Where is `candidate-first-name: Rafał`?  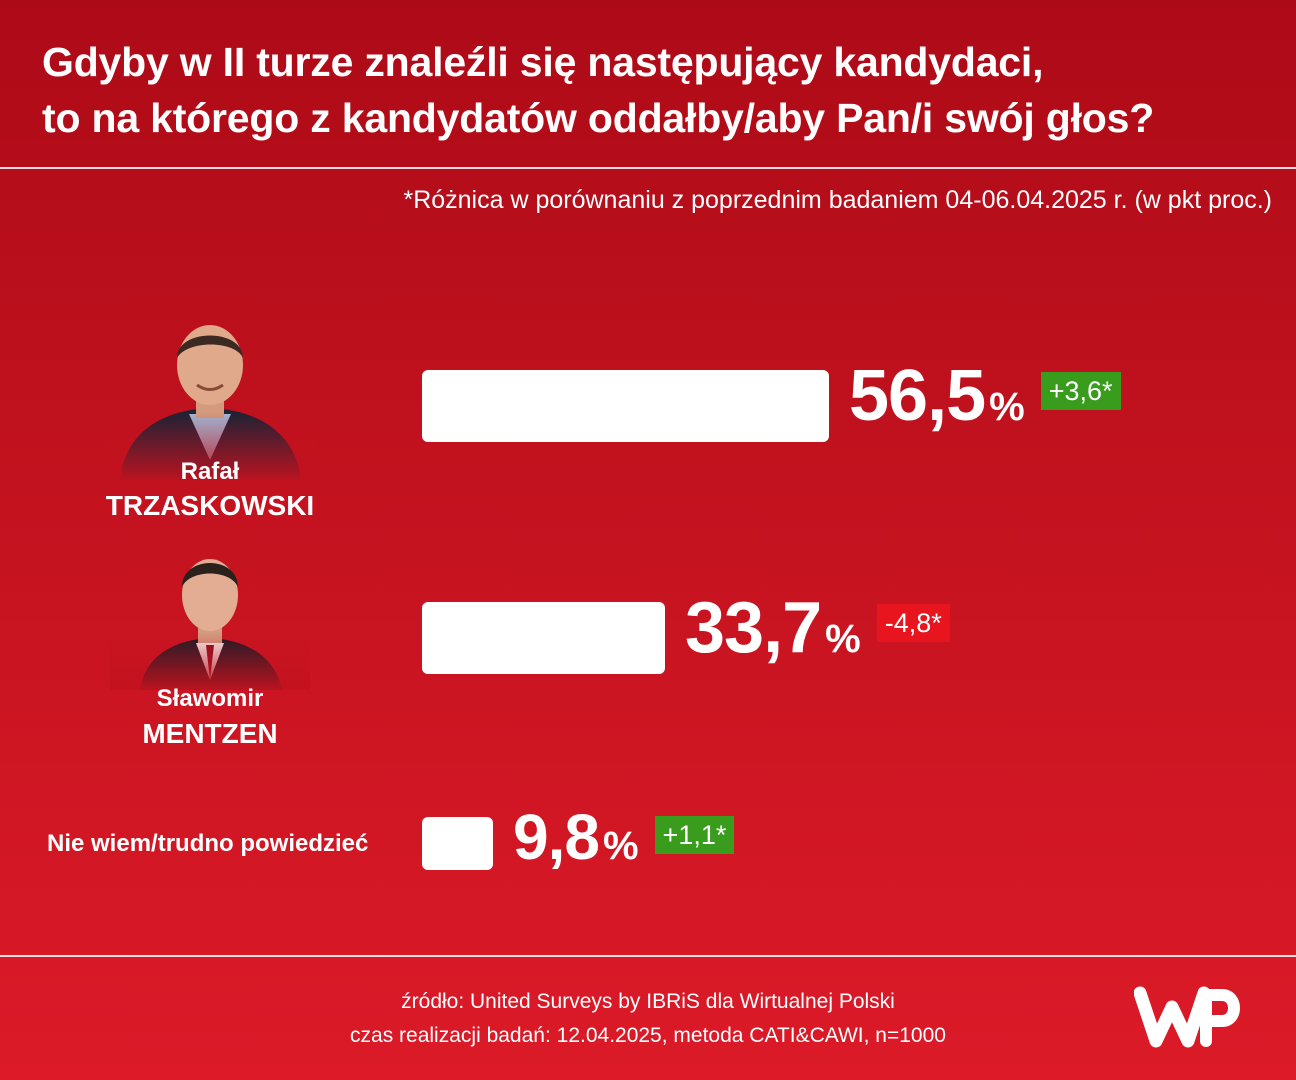 candidate-first-name: Rafał is located at coordinates (210, 471).